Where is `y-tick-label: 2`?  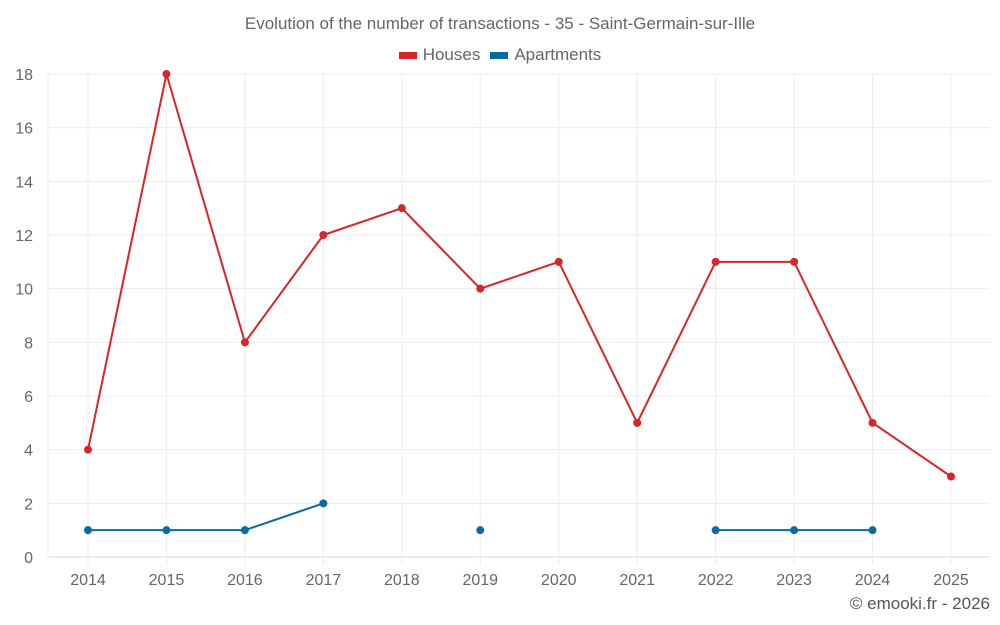 y-tick-label: 2 is located at coordinates (28, 504).